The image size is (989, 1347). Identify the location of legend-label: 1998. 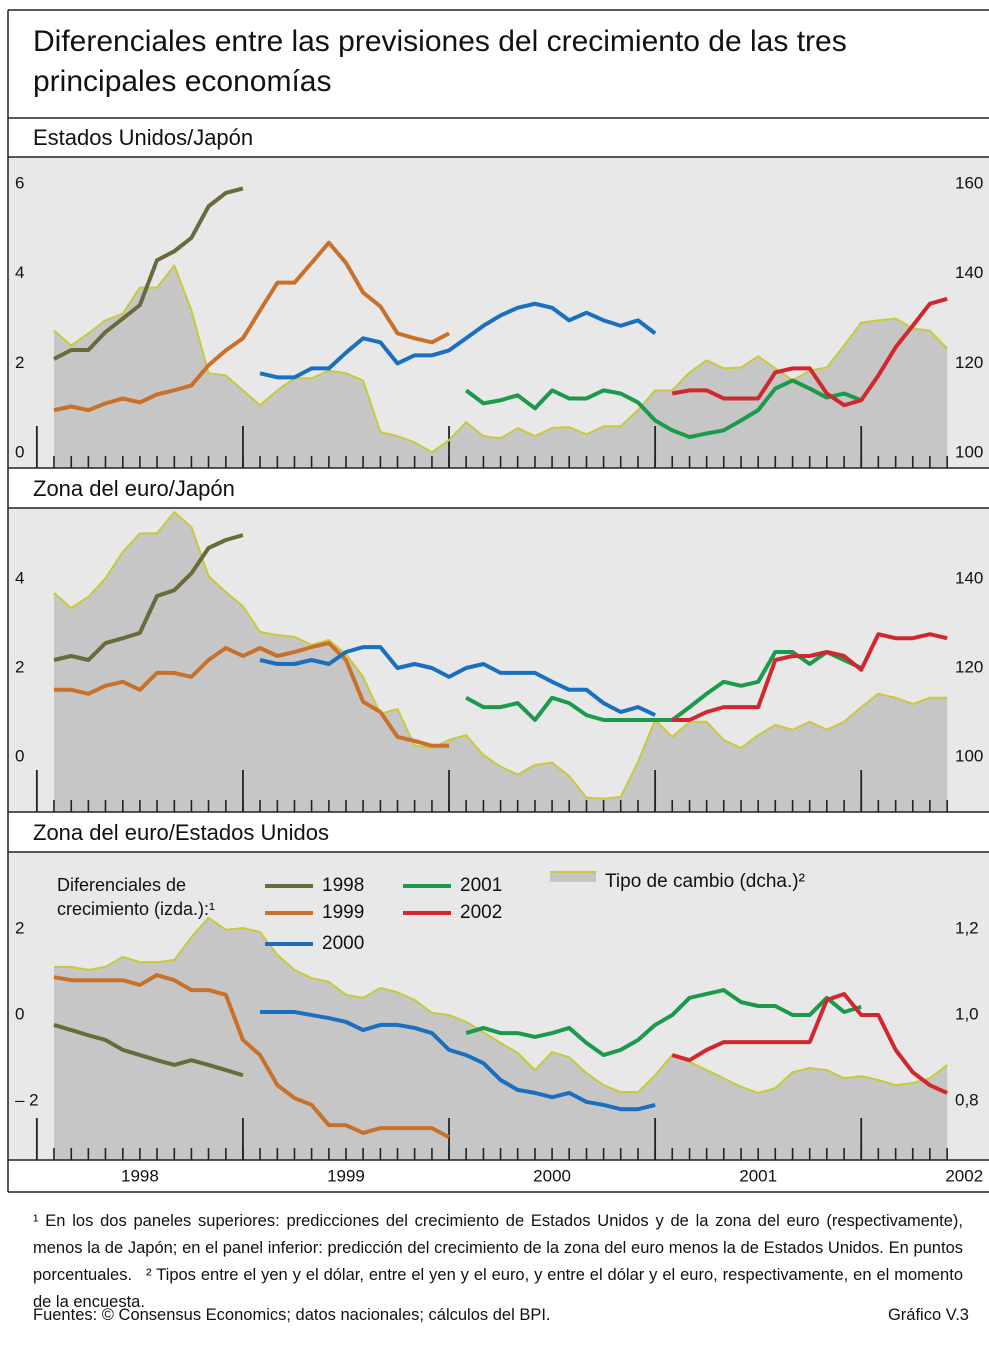
(343, 885).